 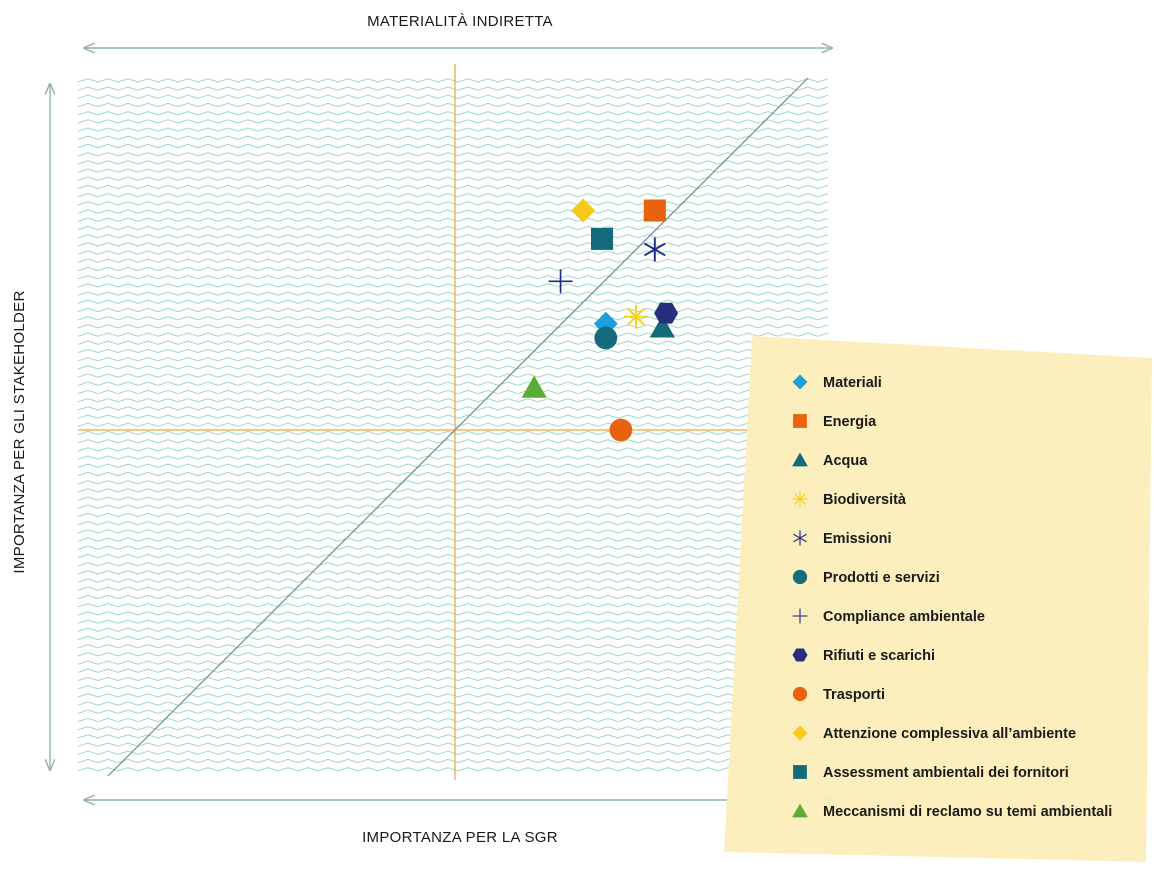 I want to click on data-points, so click(x=600, y=320).